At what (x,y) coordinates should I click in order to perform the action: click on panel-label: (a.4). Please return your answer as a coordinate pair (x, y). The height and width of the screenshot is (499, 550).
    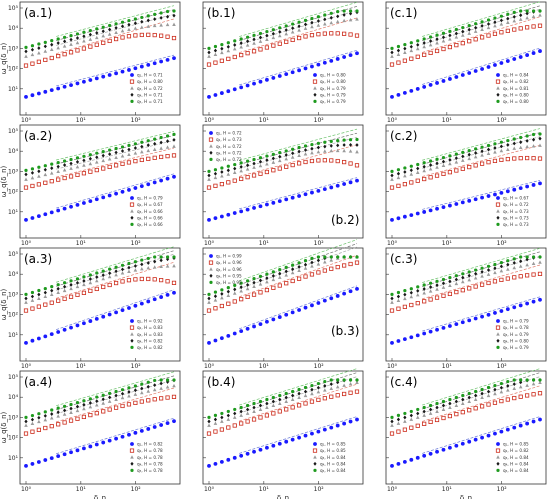
    Looking at the image, I should click on (38, 382).